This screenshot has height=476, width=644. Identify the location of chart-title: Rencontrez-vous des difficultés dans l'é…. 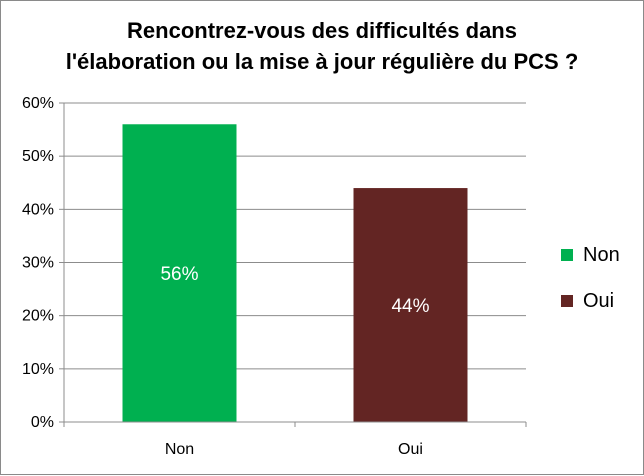
(322, 46).